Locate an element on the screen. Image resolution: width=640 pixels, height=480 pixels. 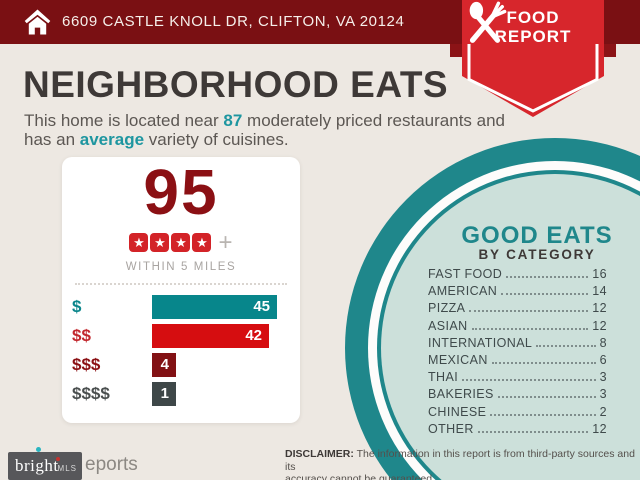
price-tier-label: $$ is located at coordinates (81, 335).